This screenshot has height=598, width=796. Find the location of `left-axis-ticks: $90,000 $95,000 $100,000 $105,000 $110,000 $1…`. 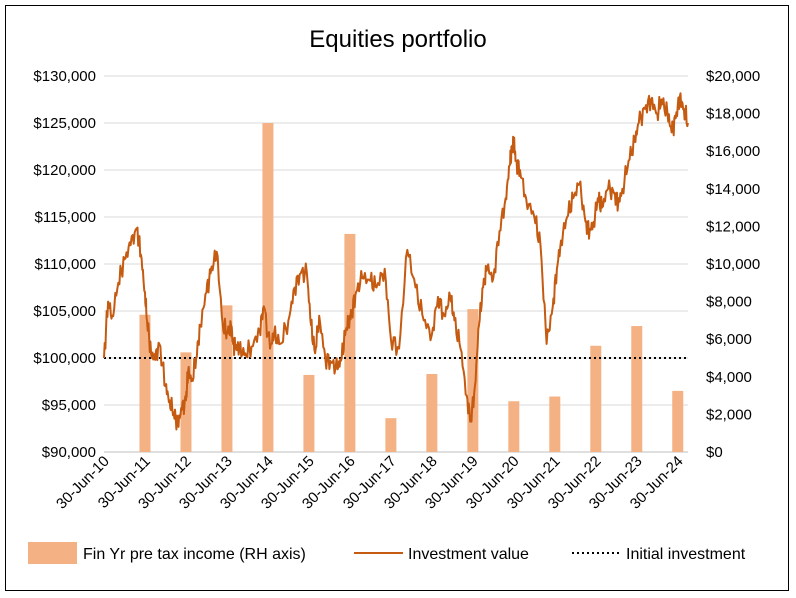

left-axis-ticks: $90,000 $95,000 $100,000 $105,000 $110,000 $1… is located at coordinates (64, 264).